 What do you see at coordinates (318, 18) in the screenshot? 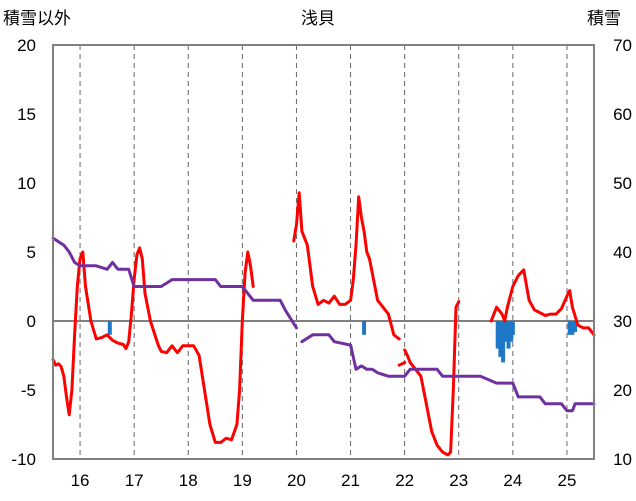
I see `chart-title: 浅貝` at bounding box center [318, 18].